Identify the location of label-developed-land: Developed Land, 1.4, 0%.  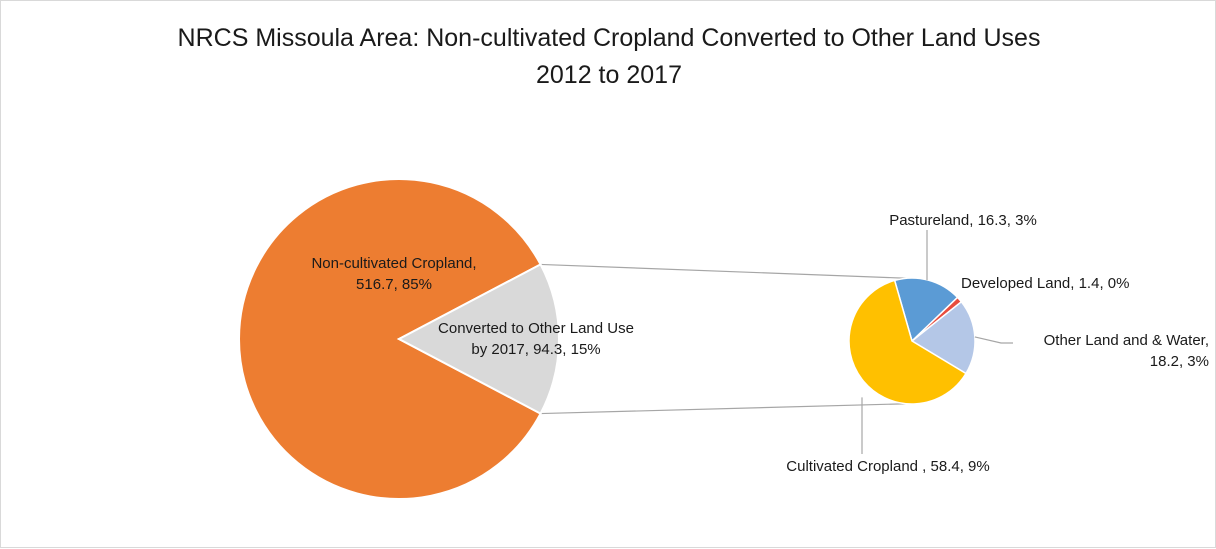
(1045, 283).